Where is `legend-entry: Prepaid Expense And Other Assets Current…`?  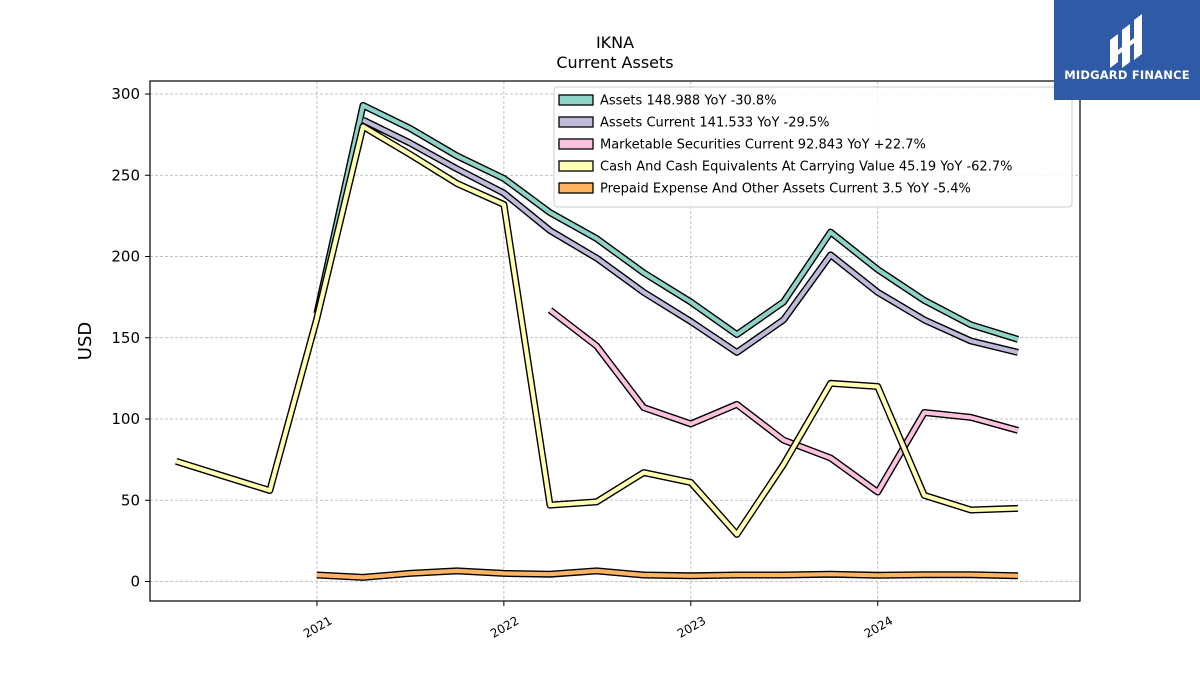
legend-entry: Prepaid Expense And Other Assets Current… is located at coordinates (785, 189).